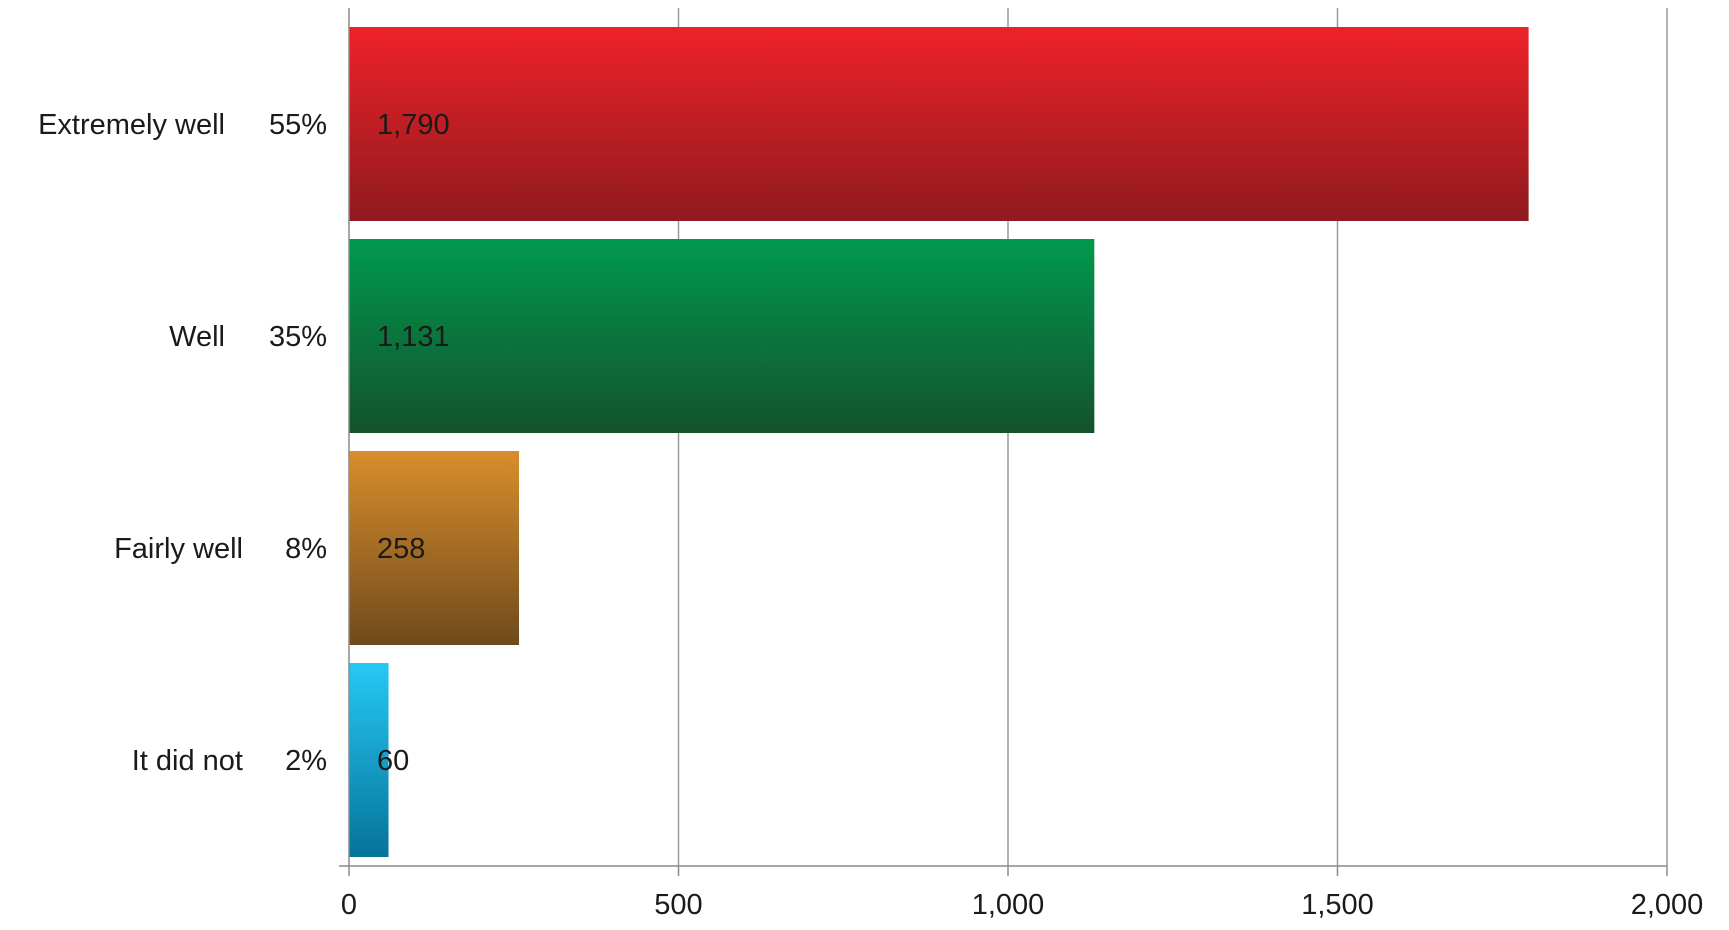 The width and height of the screenshot is (1729, 930). Describe the element at coordinates (393, 761) in the screenshot. I see `data-label: 60` at that location.